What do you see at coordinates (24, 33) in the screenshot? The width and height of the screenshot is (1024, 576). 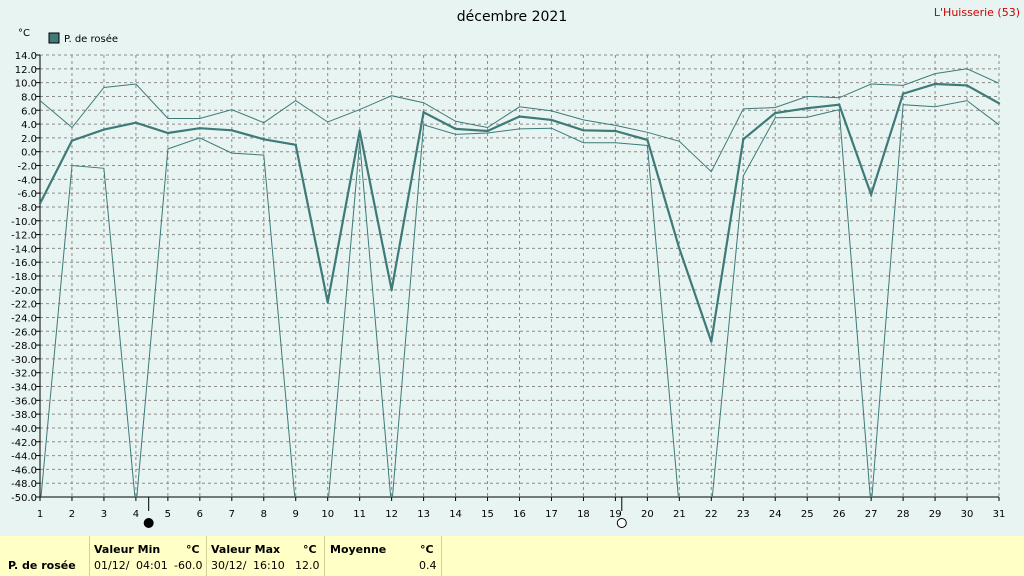 I see `y-unit-label: °C` at bounding box center [24, 33].